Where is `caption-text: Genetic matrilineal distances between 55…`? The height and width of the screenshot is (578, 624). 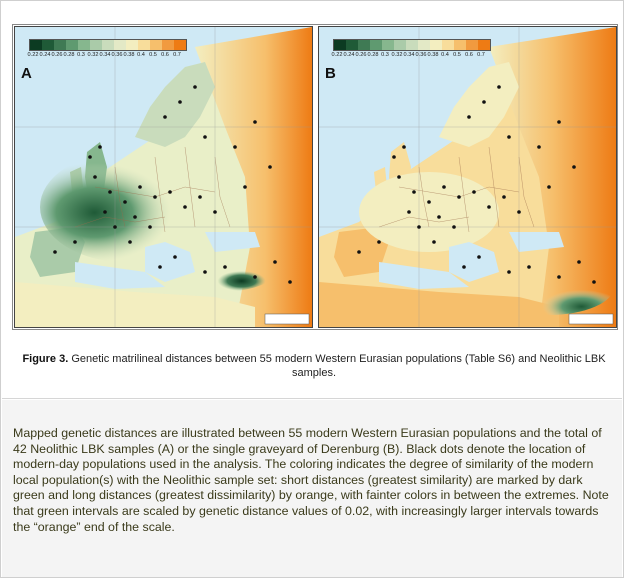
caption-text: Genetic matrilineal distances between 55… is located at coordinates (337, 366).